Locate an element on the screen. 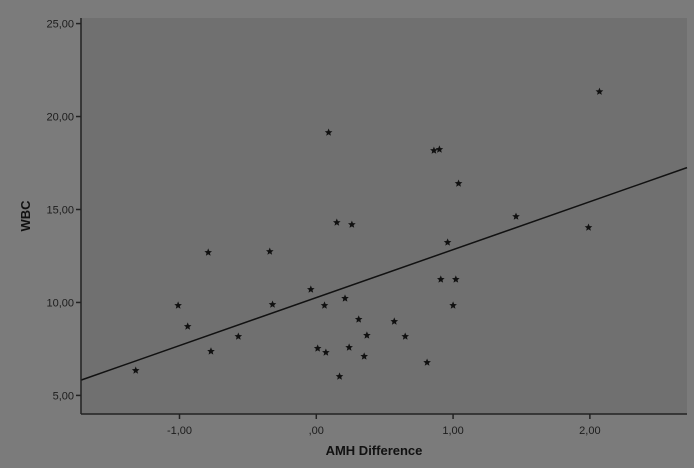 This screenshot has height=468, width=694. y-tick-label: 25,00 is located at coordinates (60, 25).